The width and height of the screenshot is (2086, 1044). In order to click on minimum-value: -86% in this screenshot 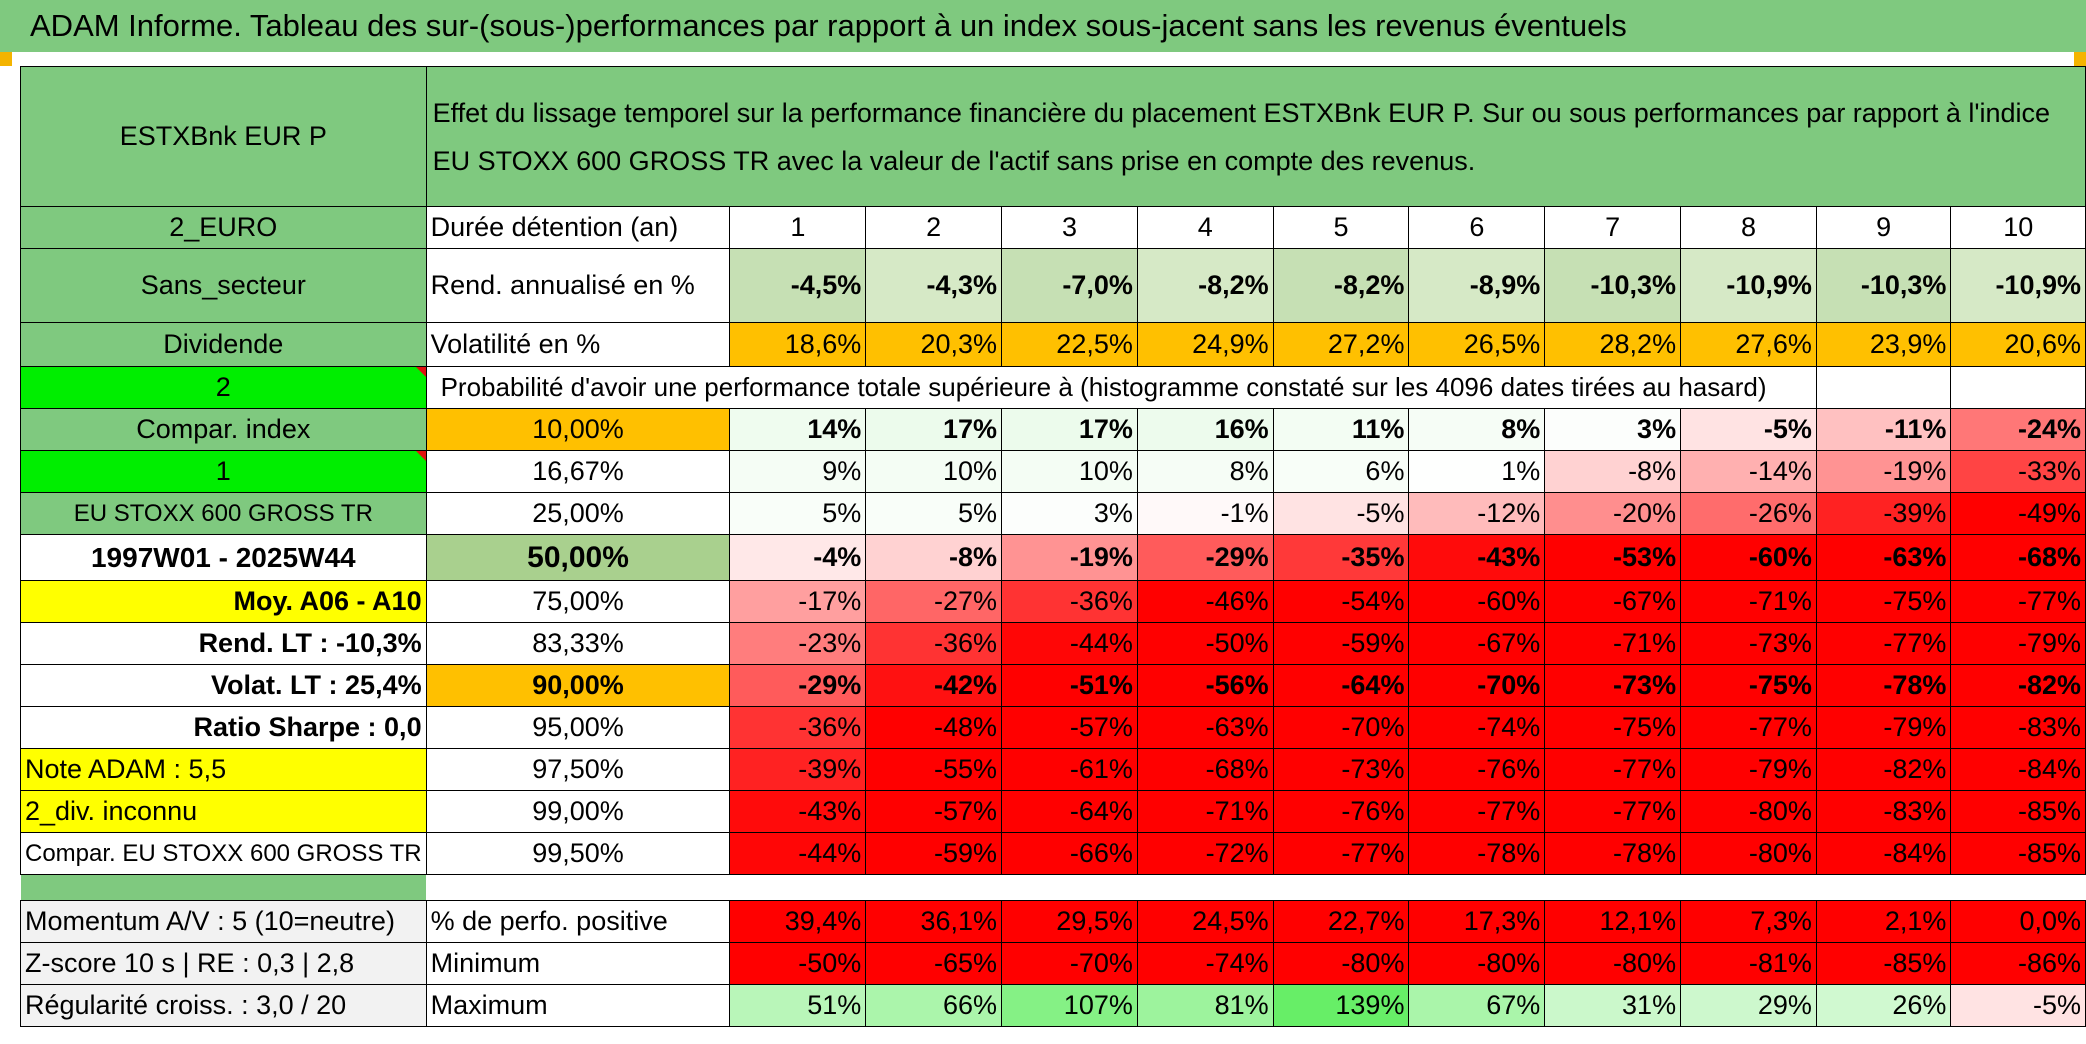, I will do `click(2018, 963)`.